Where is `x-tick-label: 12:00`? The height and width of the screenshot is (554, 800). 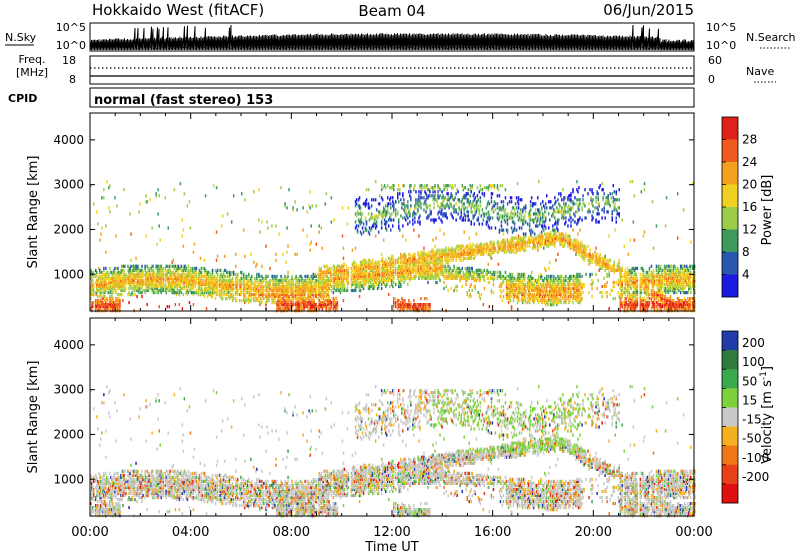
x-tick-label: 12:00 is located at coordinates (391, 532).